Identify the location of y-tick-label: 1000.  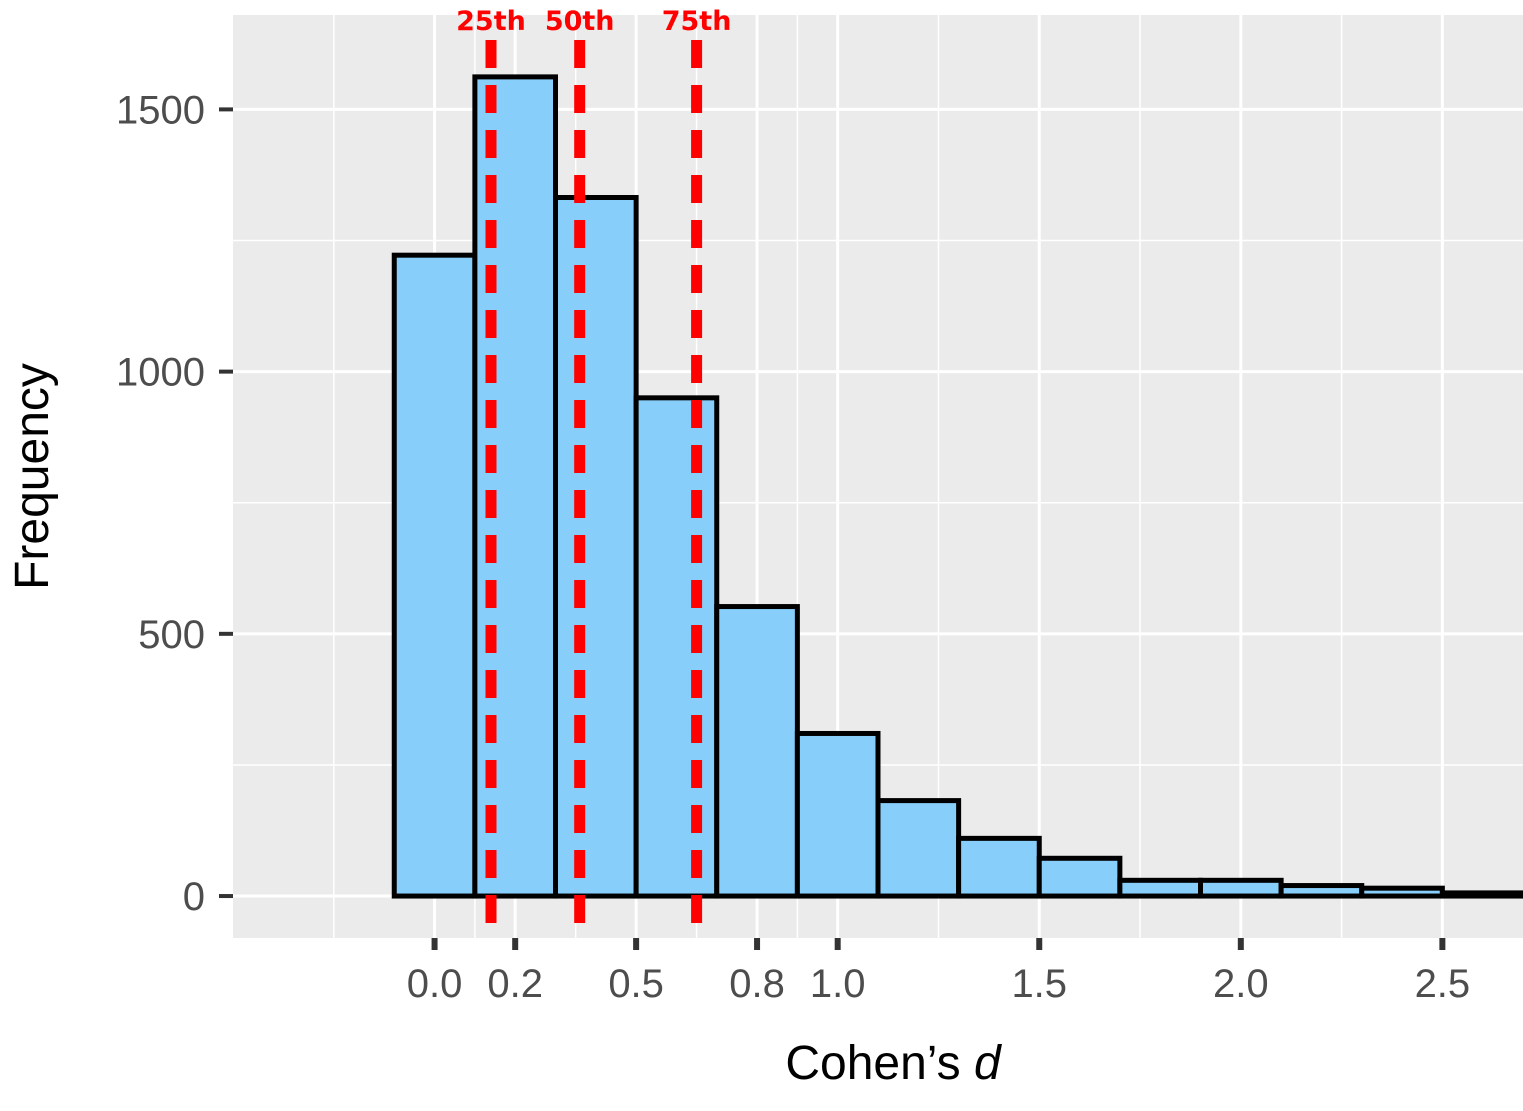
(160, 373).